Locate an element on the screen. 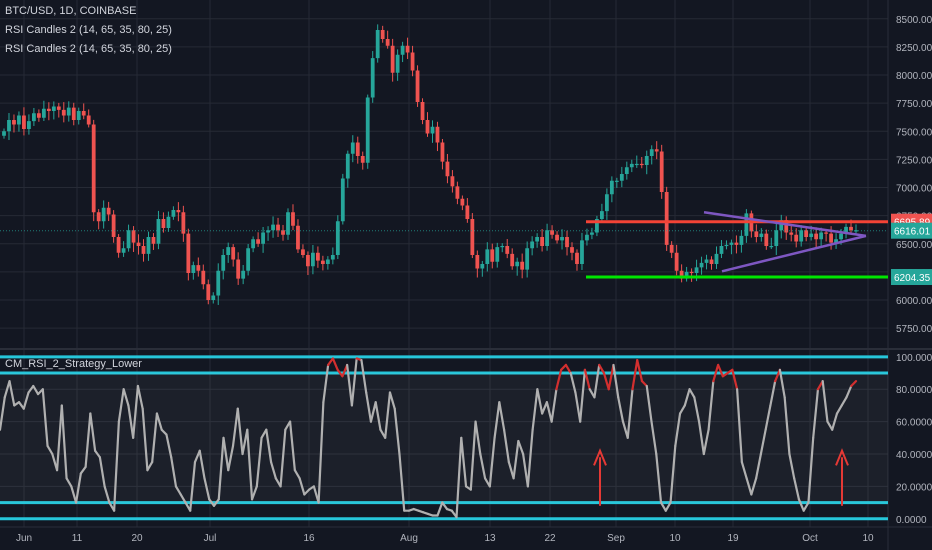  price-tick-label: 7750.00 is located at coordinates (914, 104).